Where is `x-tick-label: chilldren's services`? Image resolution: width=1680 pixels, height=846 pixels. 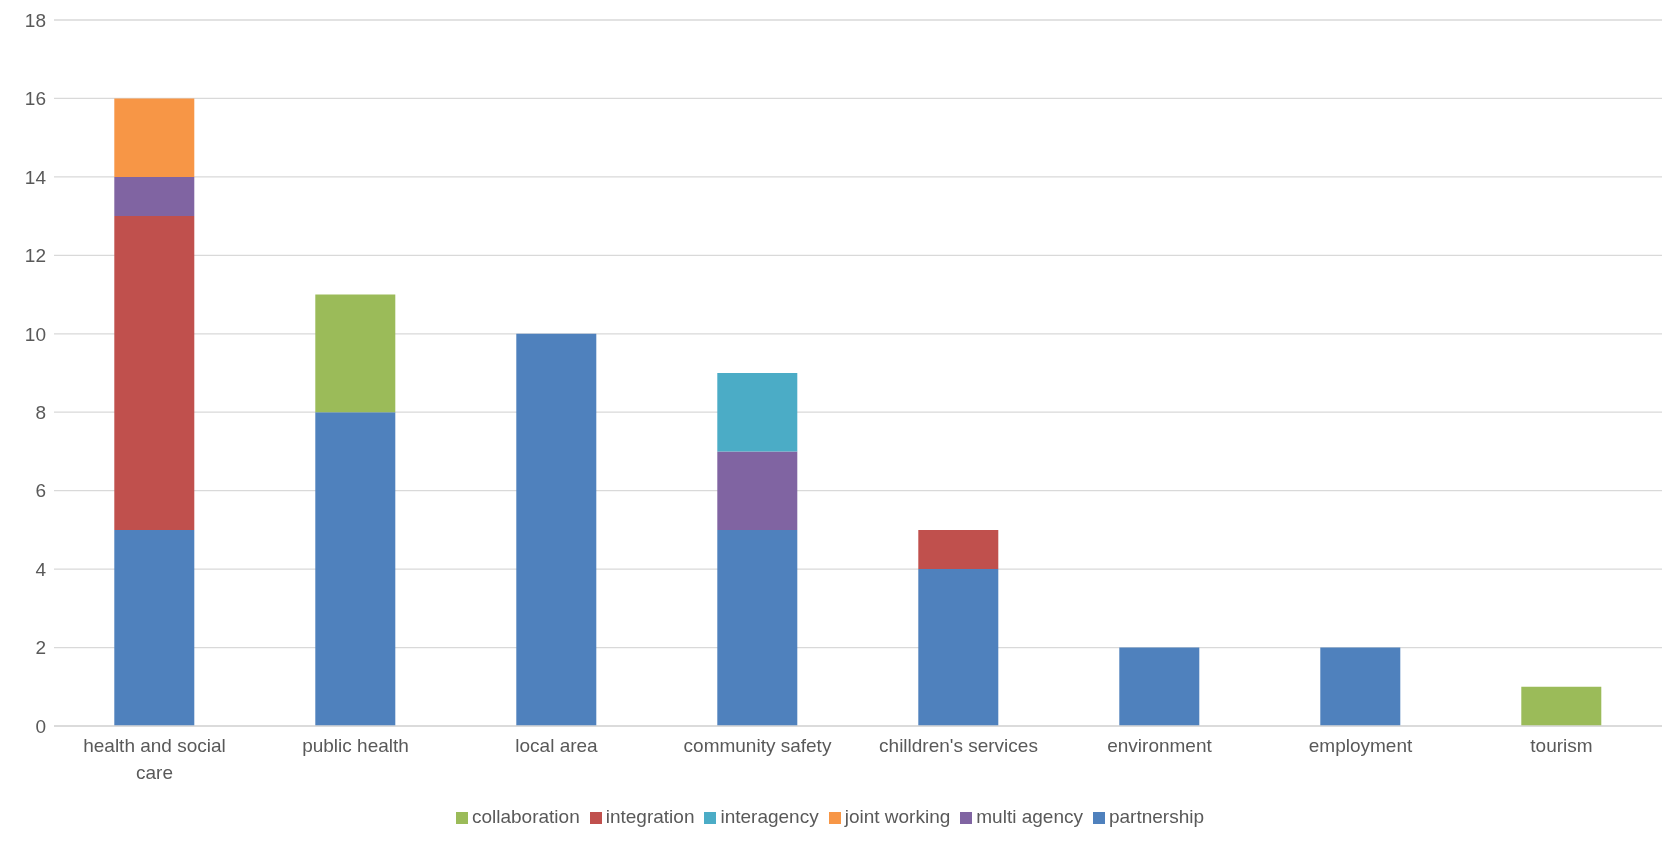
x-tick-label: chilldren's services is located at coordinates (958, 745).